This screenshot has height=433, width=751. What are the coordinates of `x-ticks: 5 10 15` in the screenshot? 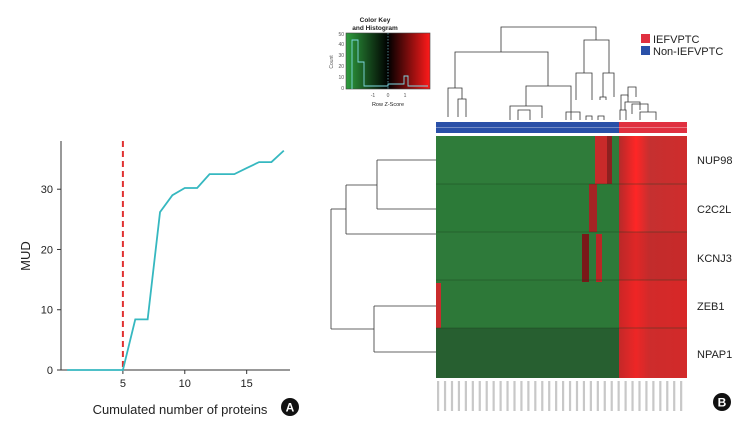 It's located at (186, 380).